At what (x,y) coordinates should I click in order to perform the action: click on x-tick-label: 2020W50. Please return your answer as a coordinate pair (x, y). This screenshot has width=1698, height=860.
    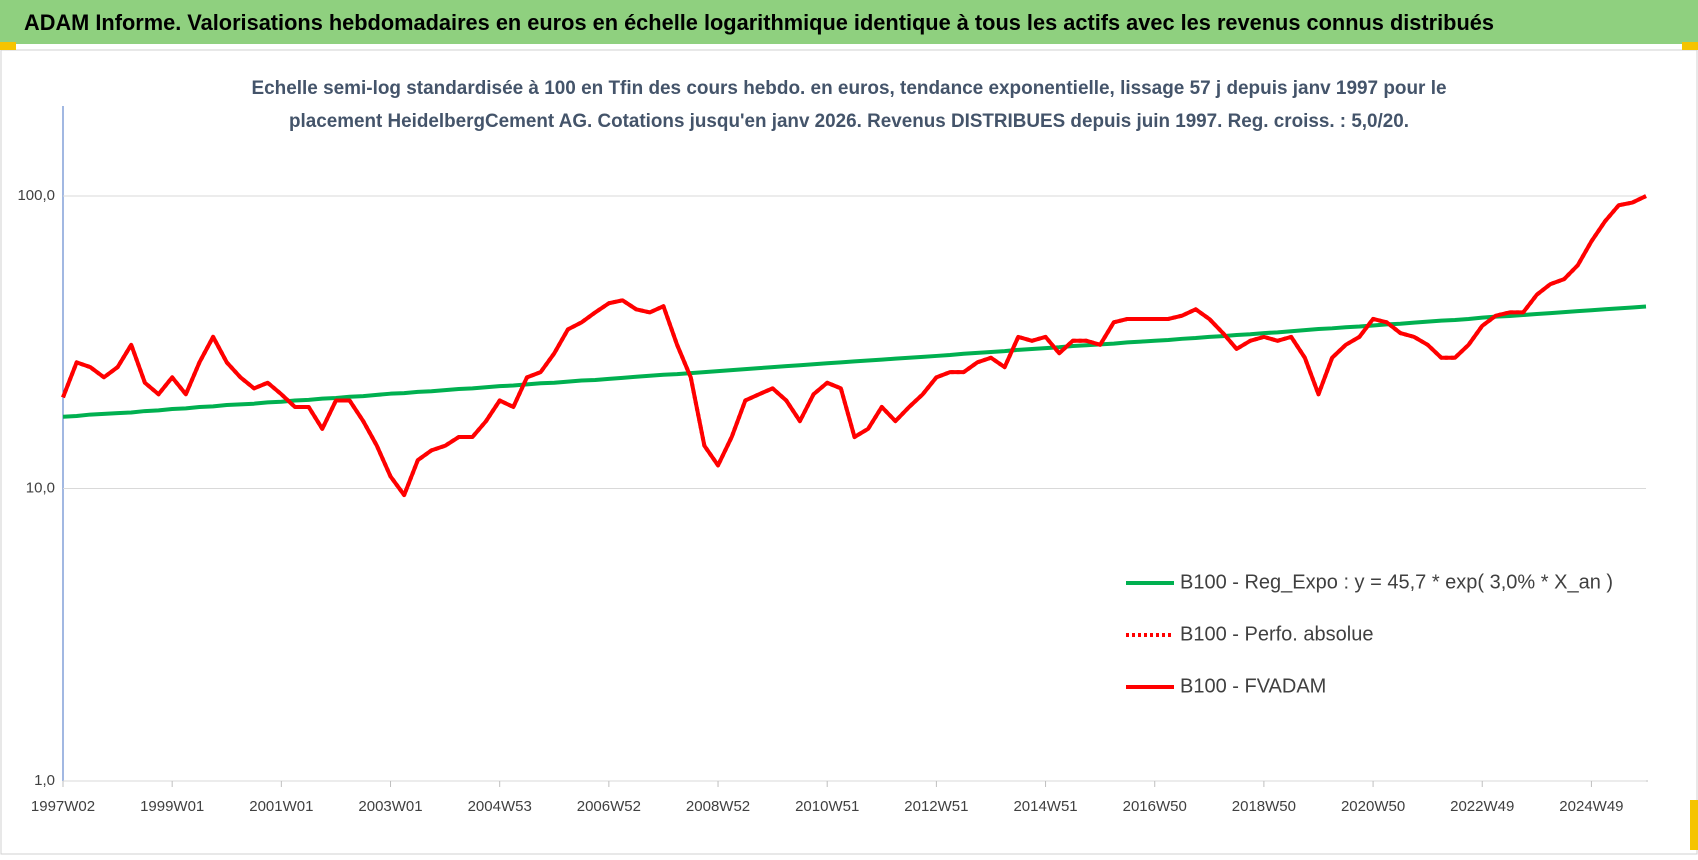
    Looking at the image, I should click on (1373, 806).